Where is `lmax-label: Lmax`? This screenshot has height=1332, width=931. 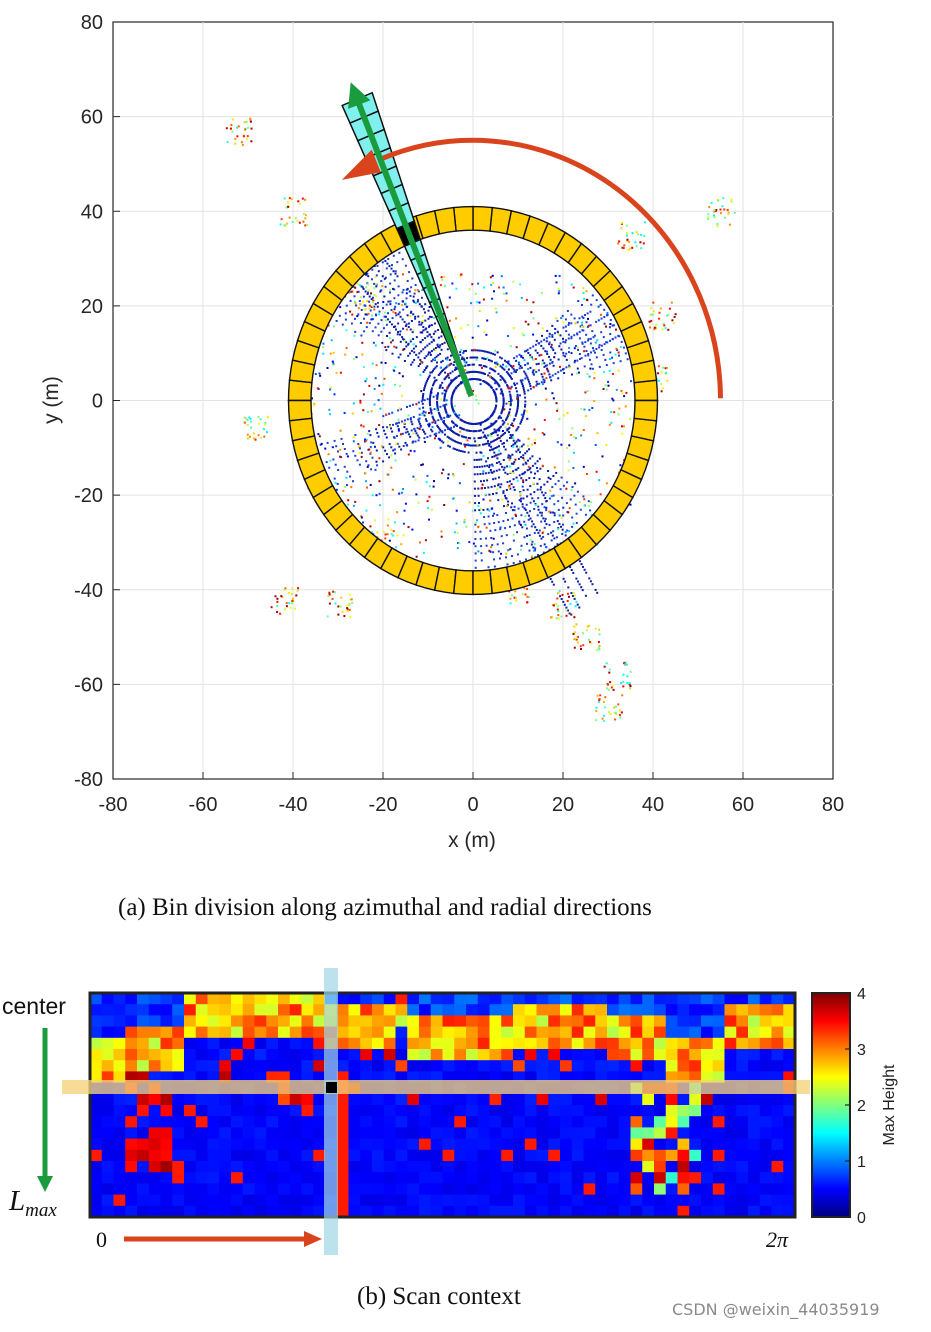
lmax-label: Lmax is located at coordinates (32, 1203).